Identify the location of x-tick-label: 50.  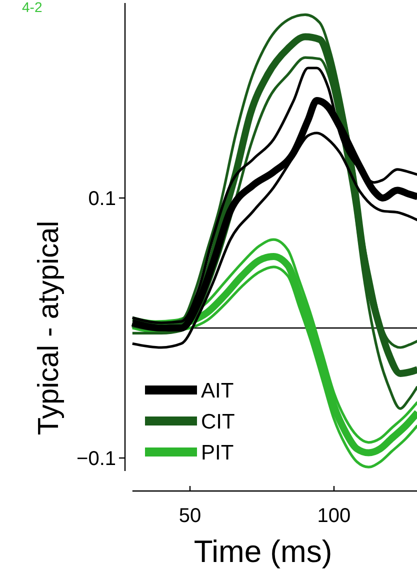
(190, 516).